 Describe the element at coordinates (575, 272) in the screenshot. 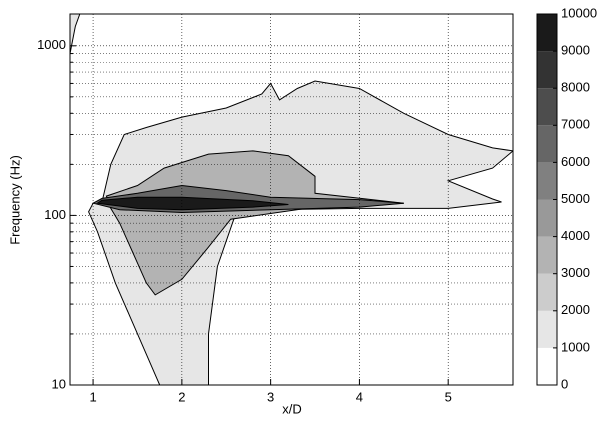

I see `colorbar-tick-label: 3000` at that location.